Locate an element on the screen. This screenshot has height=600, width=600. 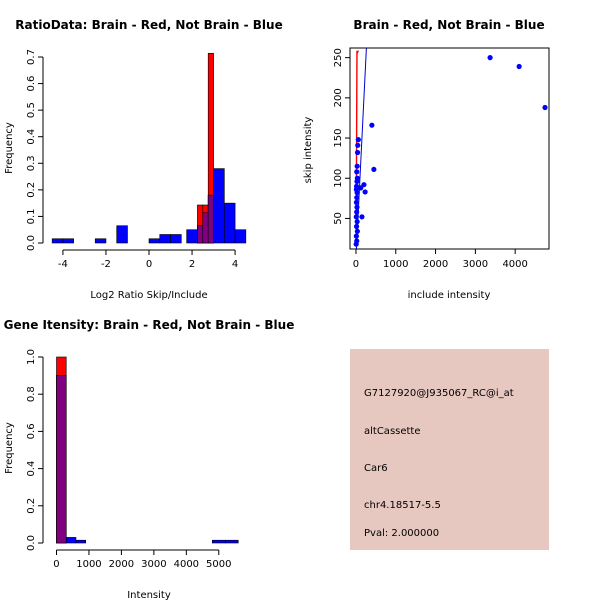
ratio-x-tick-label: 2 is located at coordinates (192, 264).